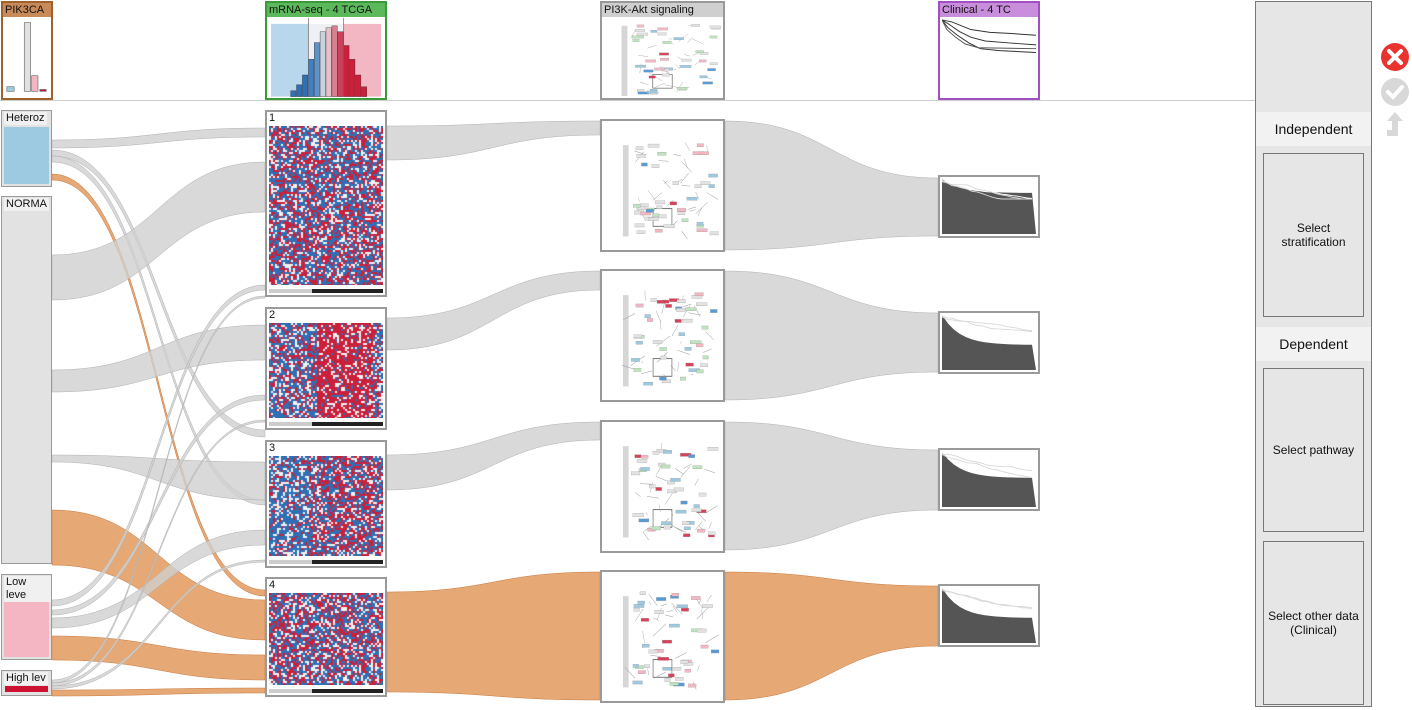  I want to click on column-header-label: PIK3CA, so click(27, 10).